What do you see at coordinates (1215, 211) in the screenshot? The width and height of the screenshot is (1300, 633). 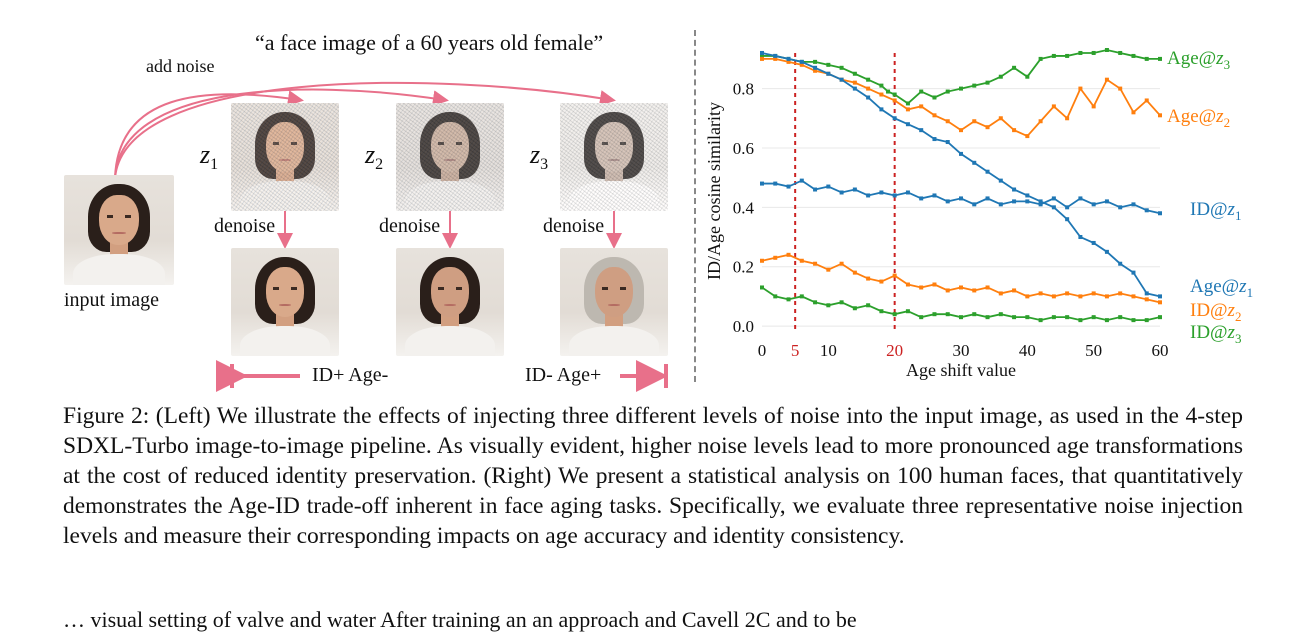 I see `series-label: ID@z1` at bounding box center [1215, 211].